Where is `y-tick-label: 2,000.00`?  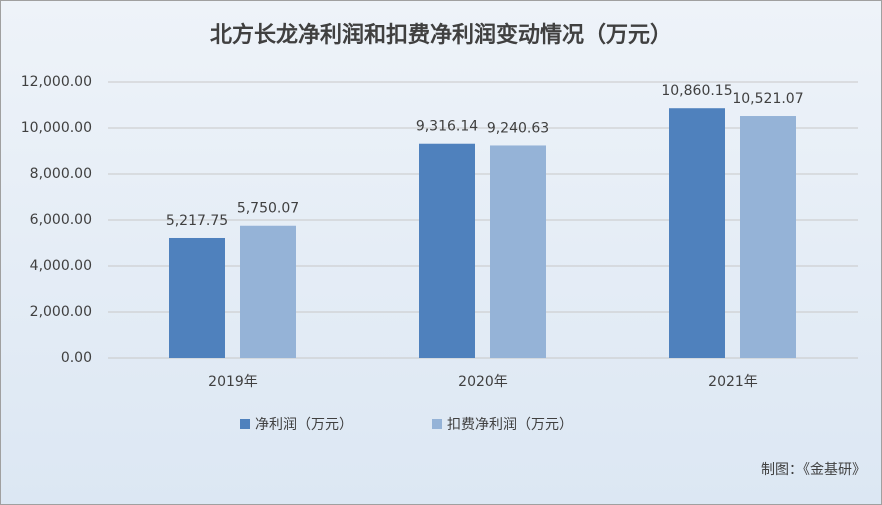 y-tick-label: 2,000.00 is located at coordinates (61, 312).